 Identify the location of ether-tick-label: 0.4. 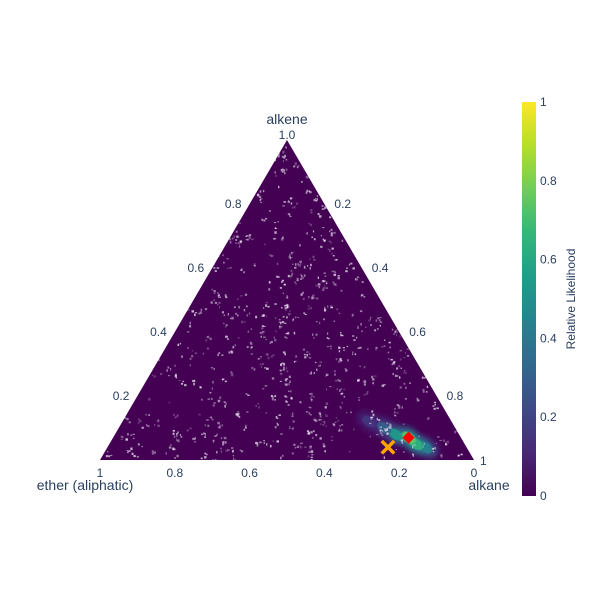
(324, 473).